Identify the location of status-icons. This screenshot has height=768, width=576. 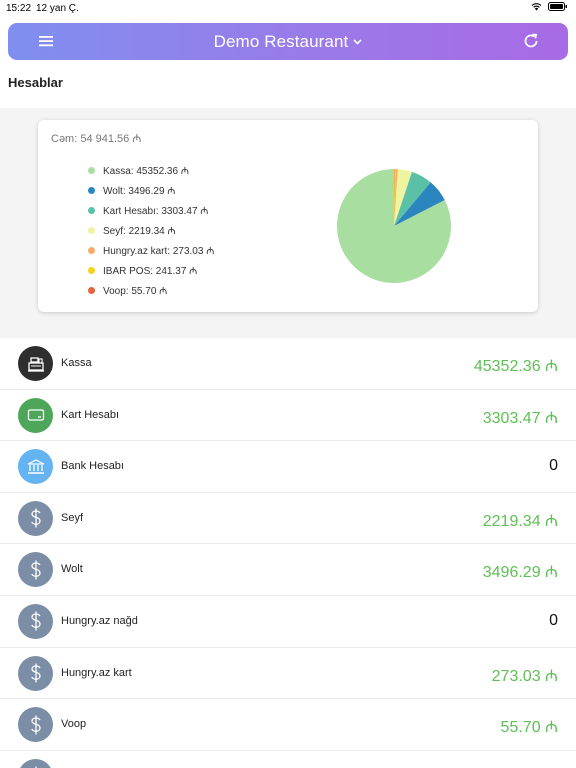
(549, 6).